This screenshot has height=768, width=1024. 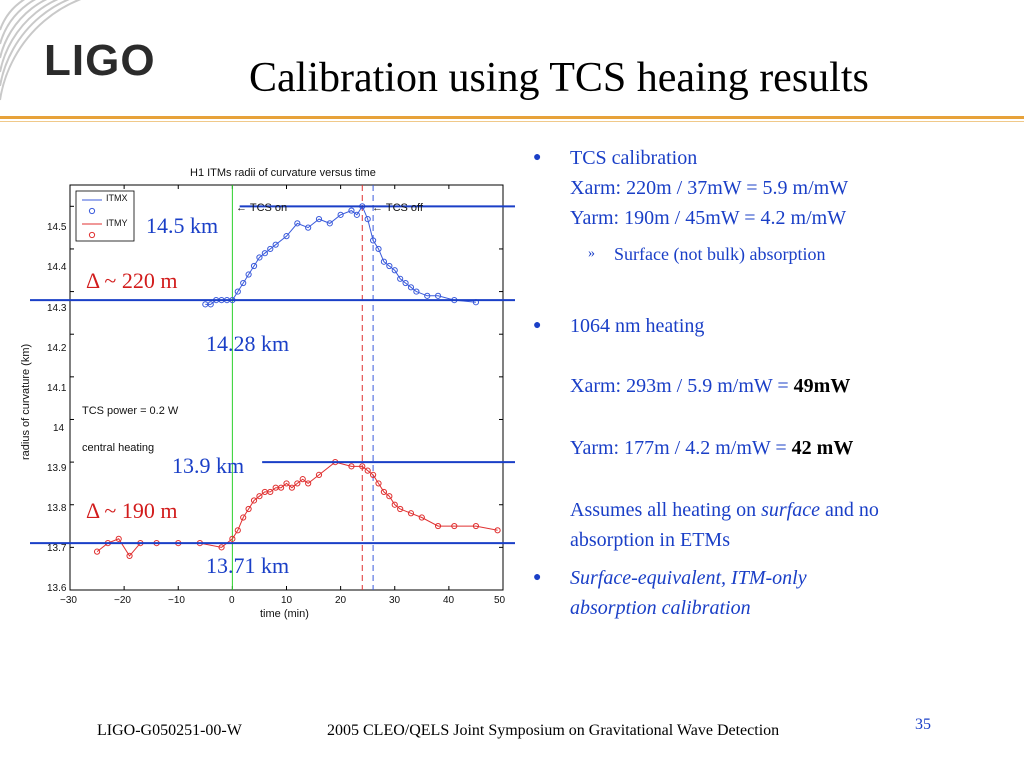 I want to click on yarm-heating-value: 42 mW, so click(x=822, y=448).